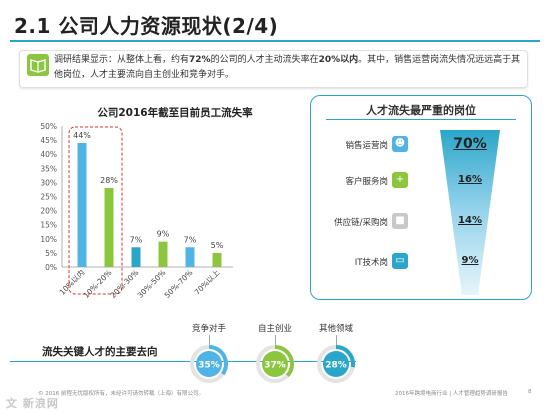  Describe the element at coordinates (51, 253) in the screenshot. I see `y-tick-label: 5%` at that location.